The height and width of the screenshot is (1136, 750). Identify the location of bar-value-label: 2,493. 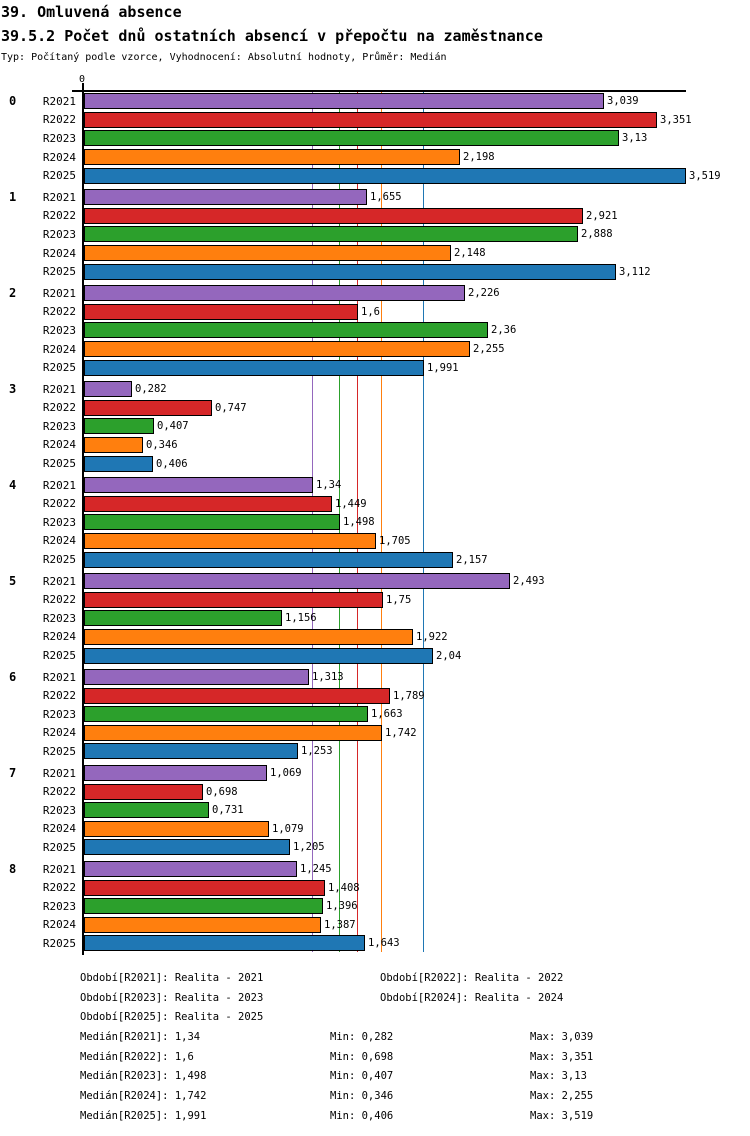
(529, 581).